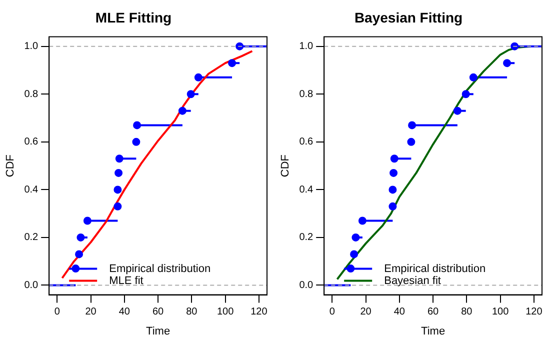 This screenshot has width=550, height=342. What do you see at coordinates (408, 17) in the screenshot?
I see `chart-title: Bayesian Fitting` at bounding box center [408, 17].